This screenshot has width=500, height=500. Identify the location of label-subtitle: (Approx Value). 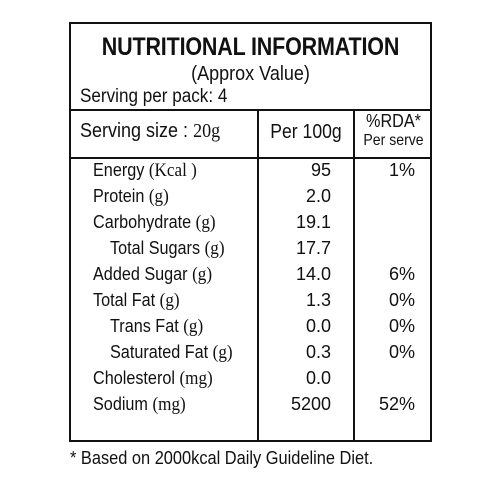
(250, 74).